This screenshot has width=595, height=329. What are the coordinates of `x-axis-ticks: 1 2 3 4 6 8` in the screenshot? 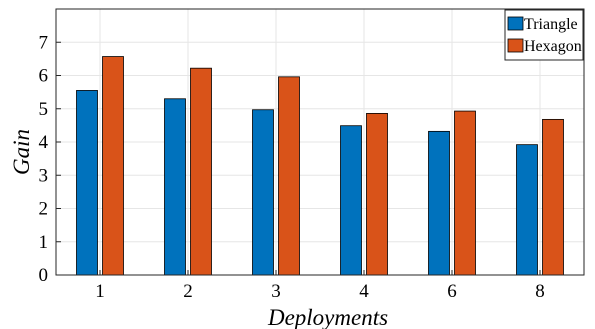 It's located at (320, 286).